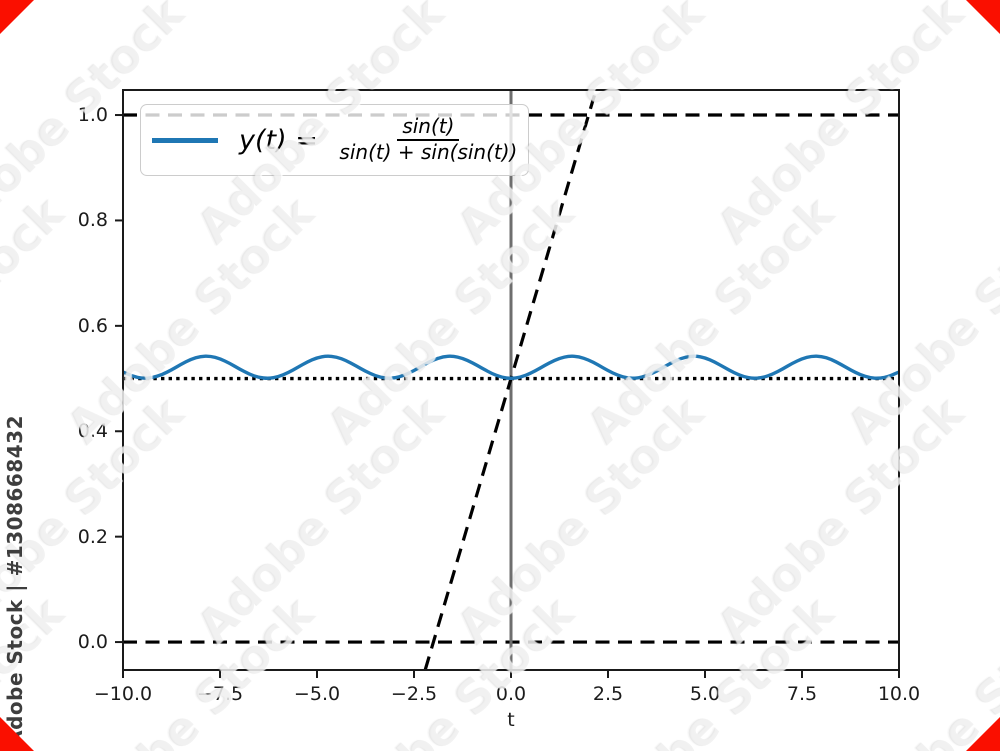  What do you see at coordinates (15, 580) in the screenshot?
I see `stock-id-text: Adobe Stock | #1308668432` at bounding box center [15, 580].